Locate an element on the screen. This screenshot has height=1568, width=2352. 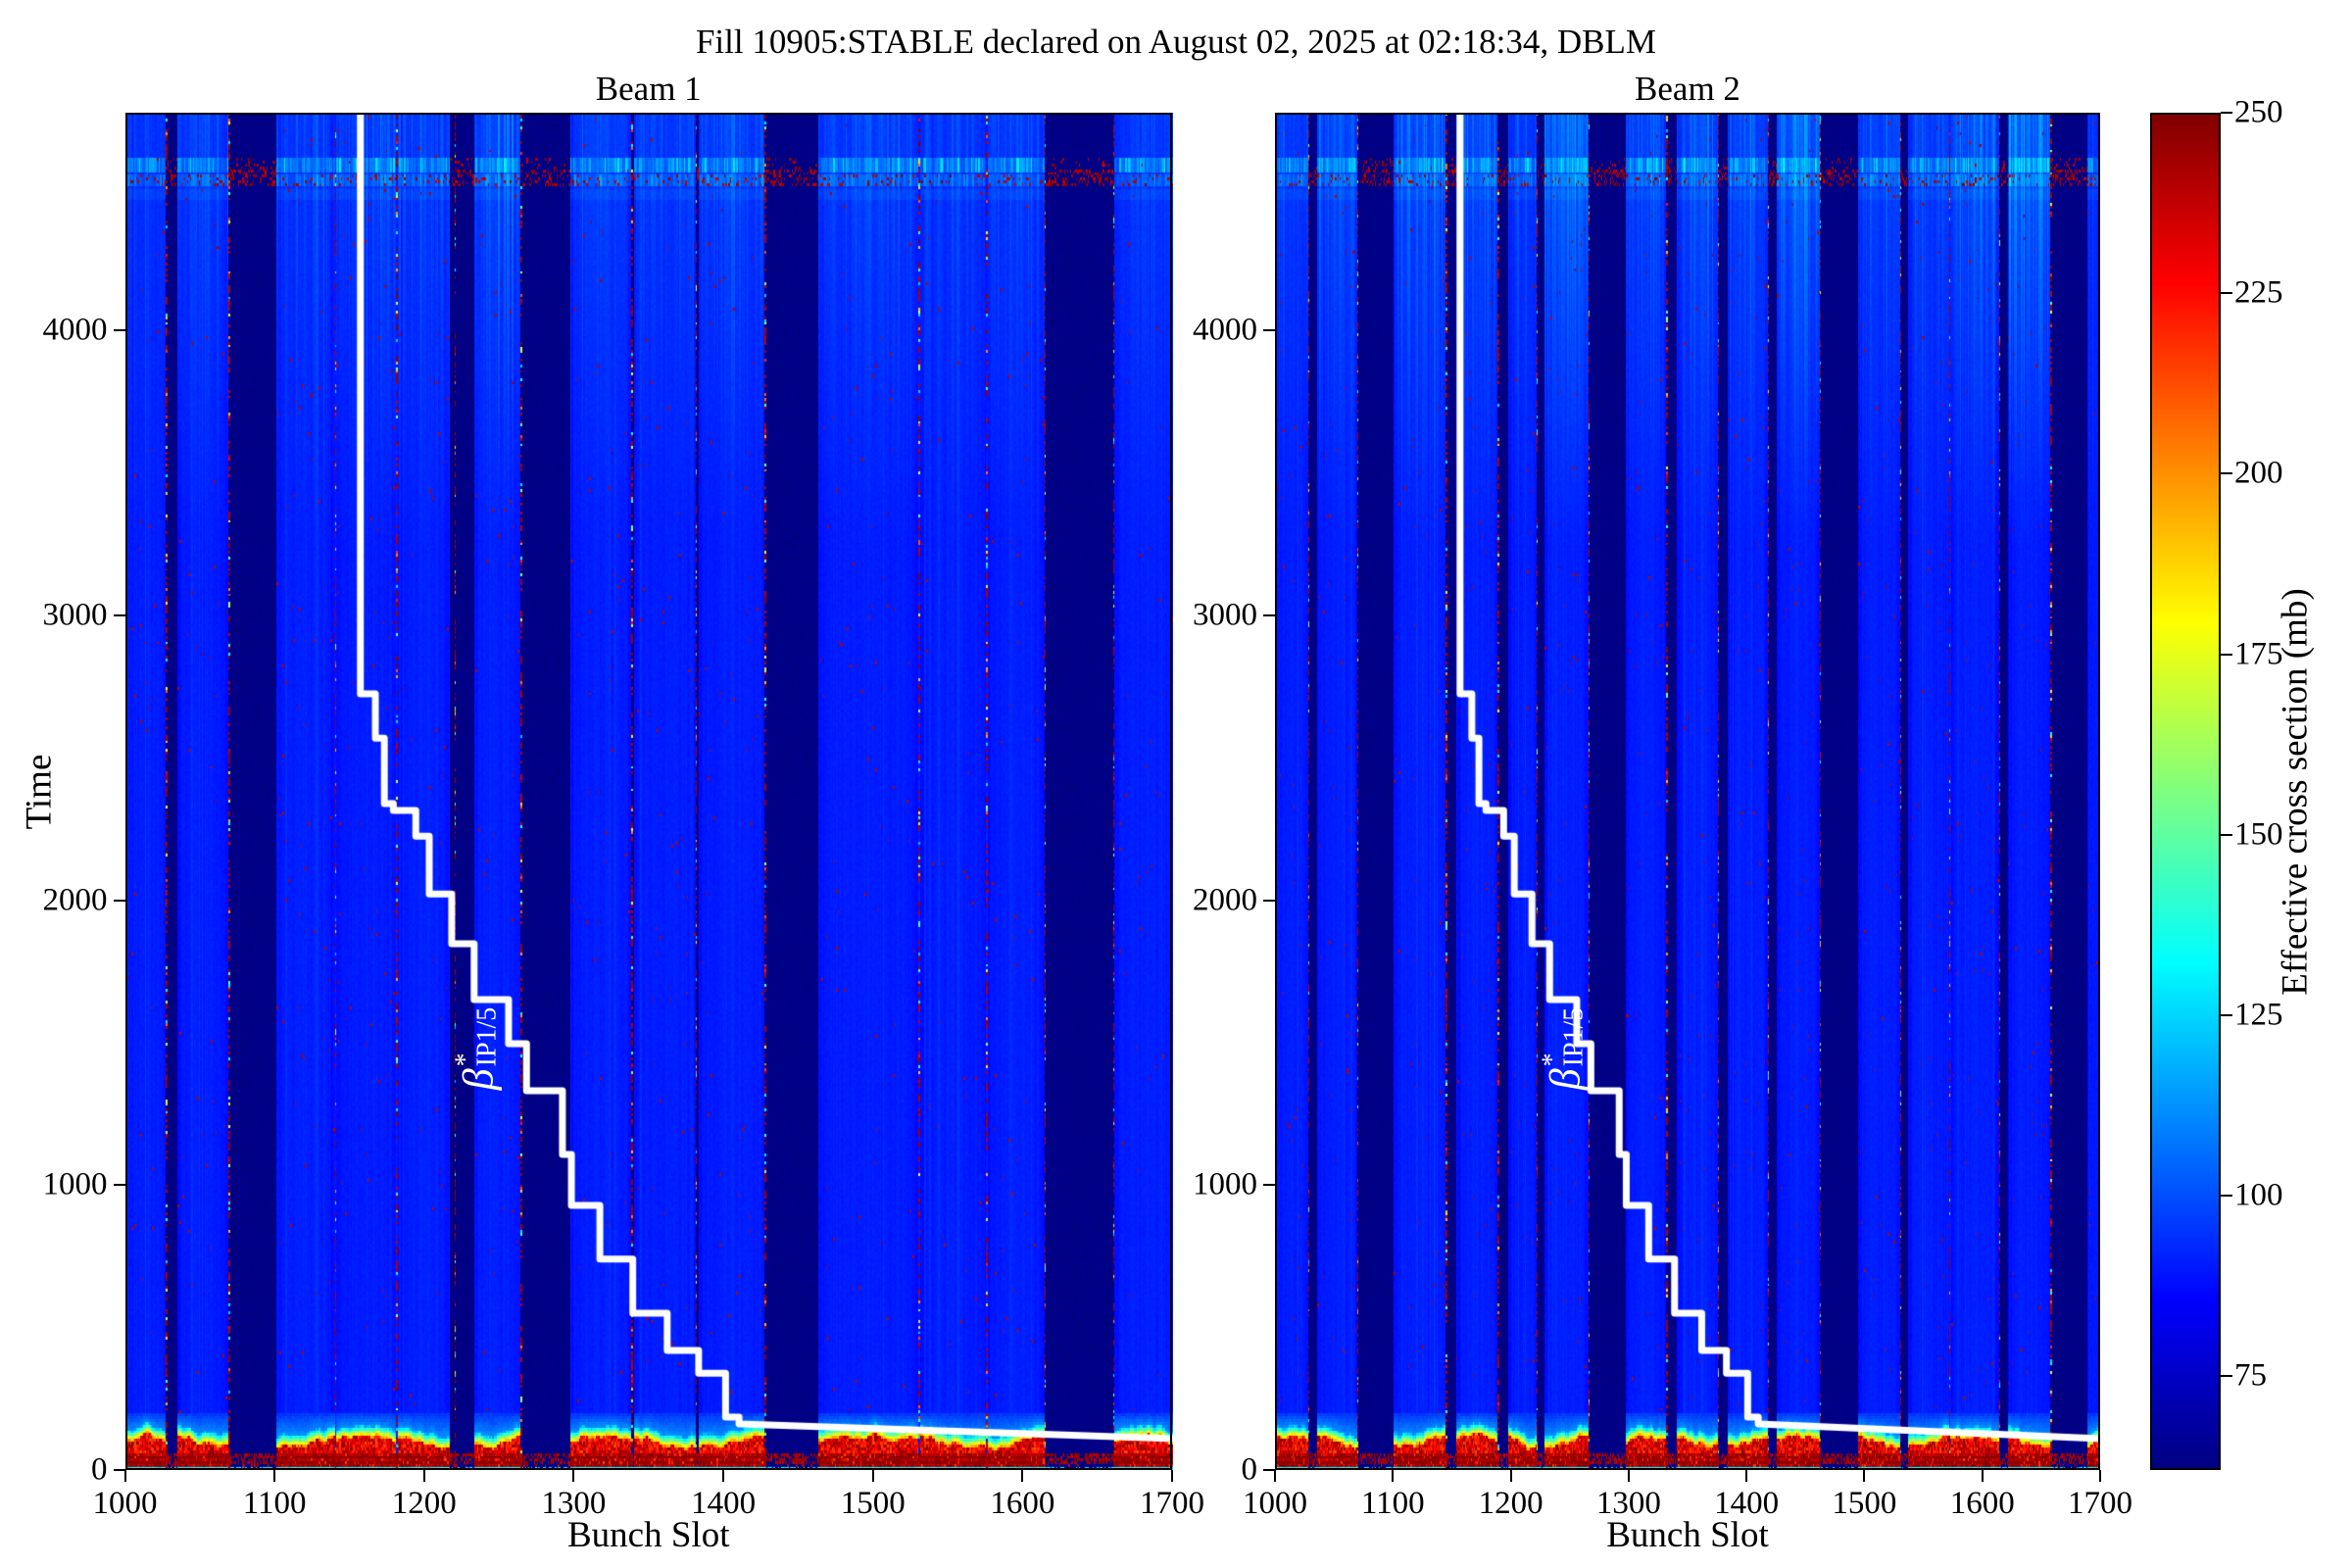
beam1-xticklabel: 1600 is located at coordinates (1022, 1503).